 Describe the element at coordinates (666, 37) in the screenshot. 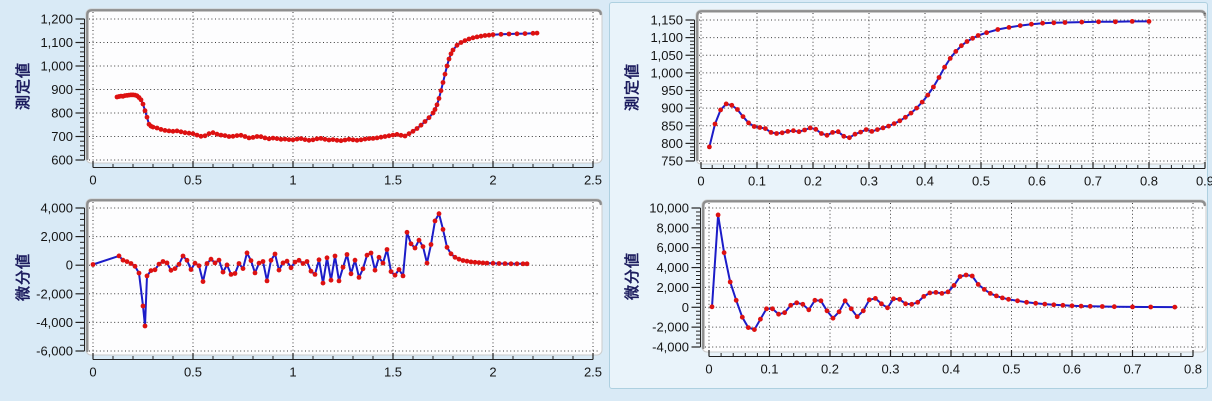

I see `y-tick-label: 1,100` at that location.